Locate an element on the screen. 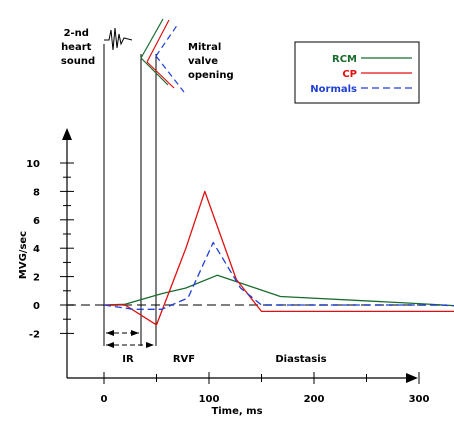 The height and width of the screenshot is (445, 454). series-line-rcm is located at coordinates (278, 290).